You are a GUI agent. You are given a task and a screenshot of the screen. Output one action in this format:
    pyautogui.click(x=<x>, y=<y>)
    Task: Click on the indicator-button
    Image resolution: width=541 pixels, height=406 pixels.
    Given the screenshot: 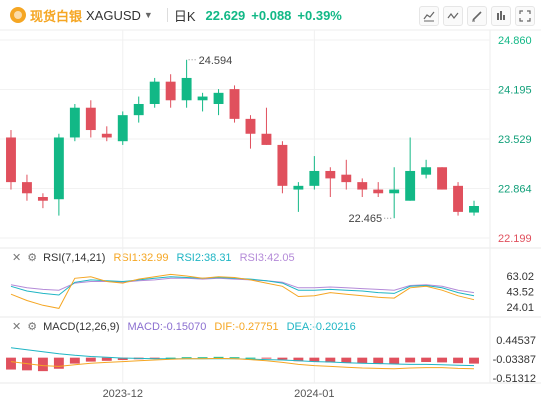 What is the action you would take?
    pyautogui.click(x=453, y=16)
    